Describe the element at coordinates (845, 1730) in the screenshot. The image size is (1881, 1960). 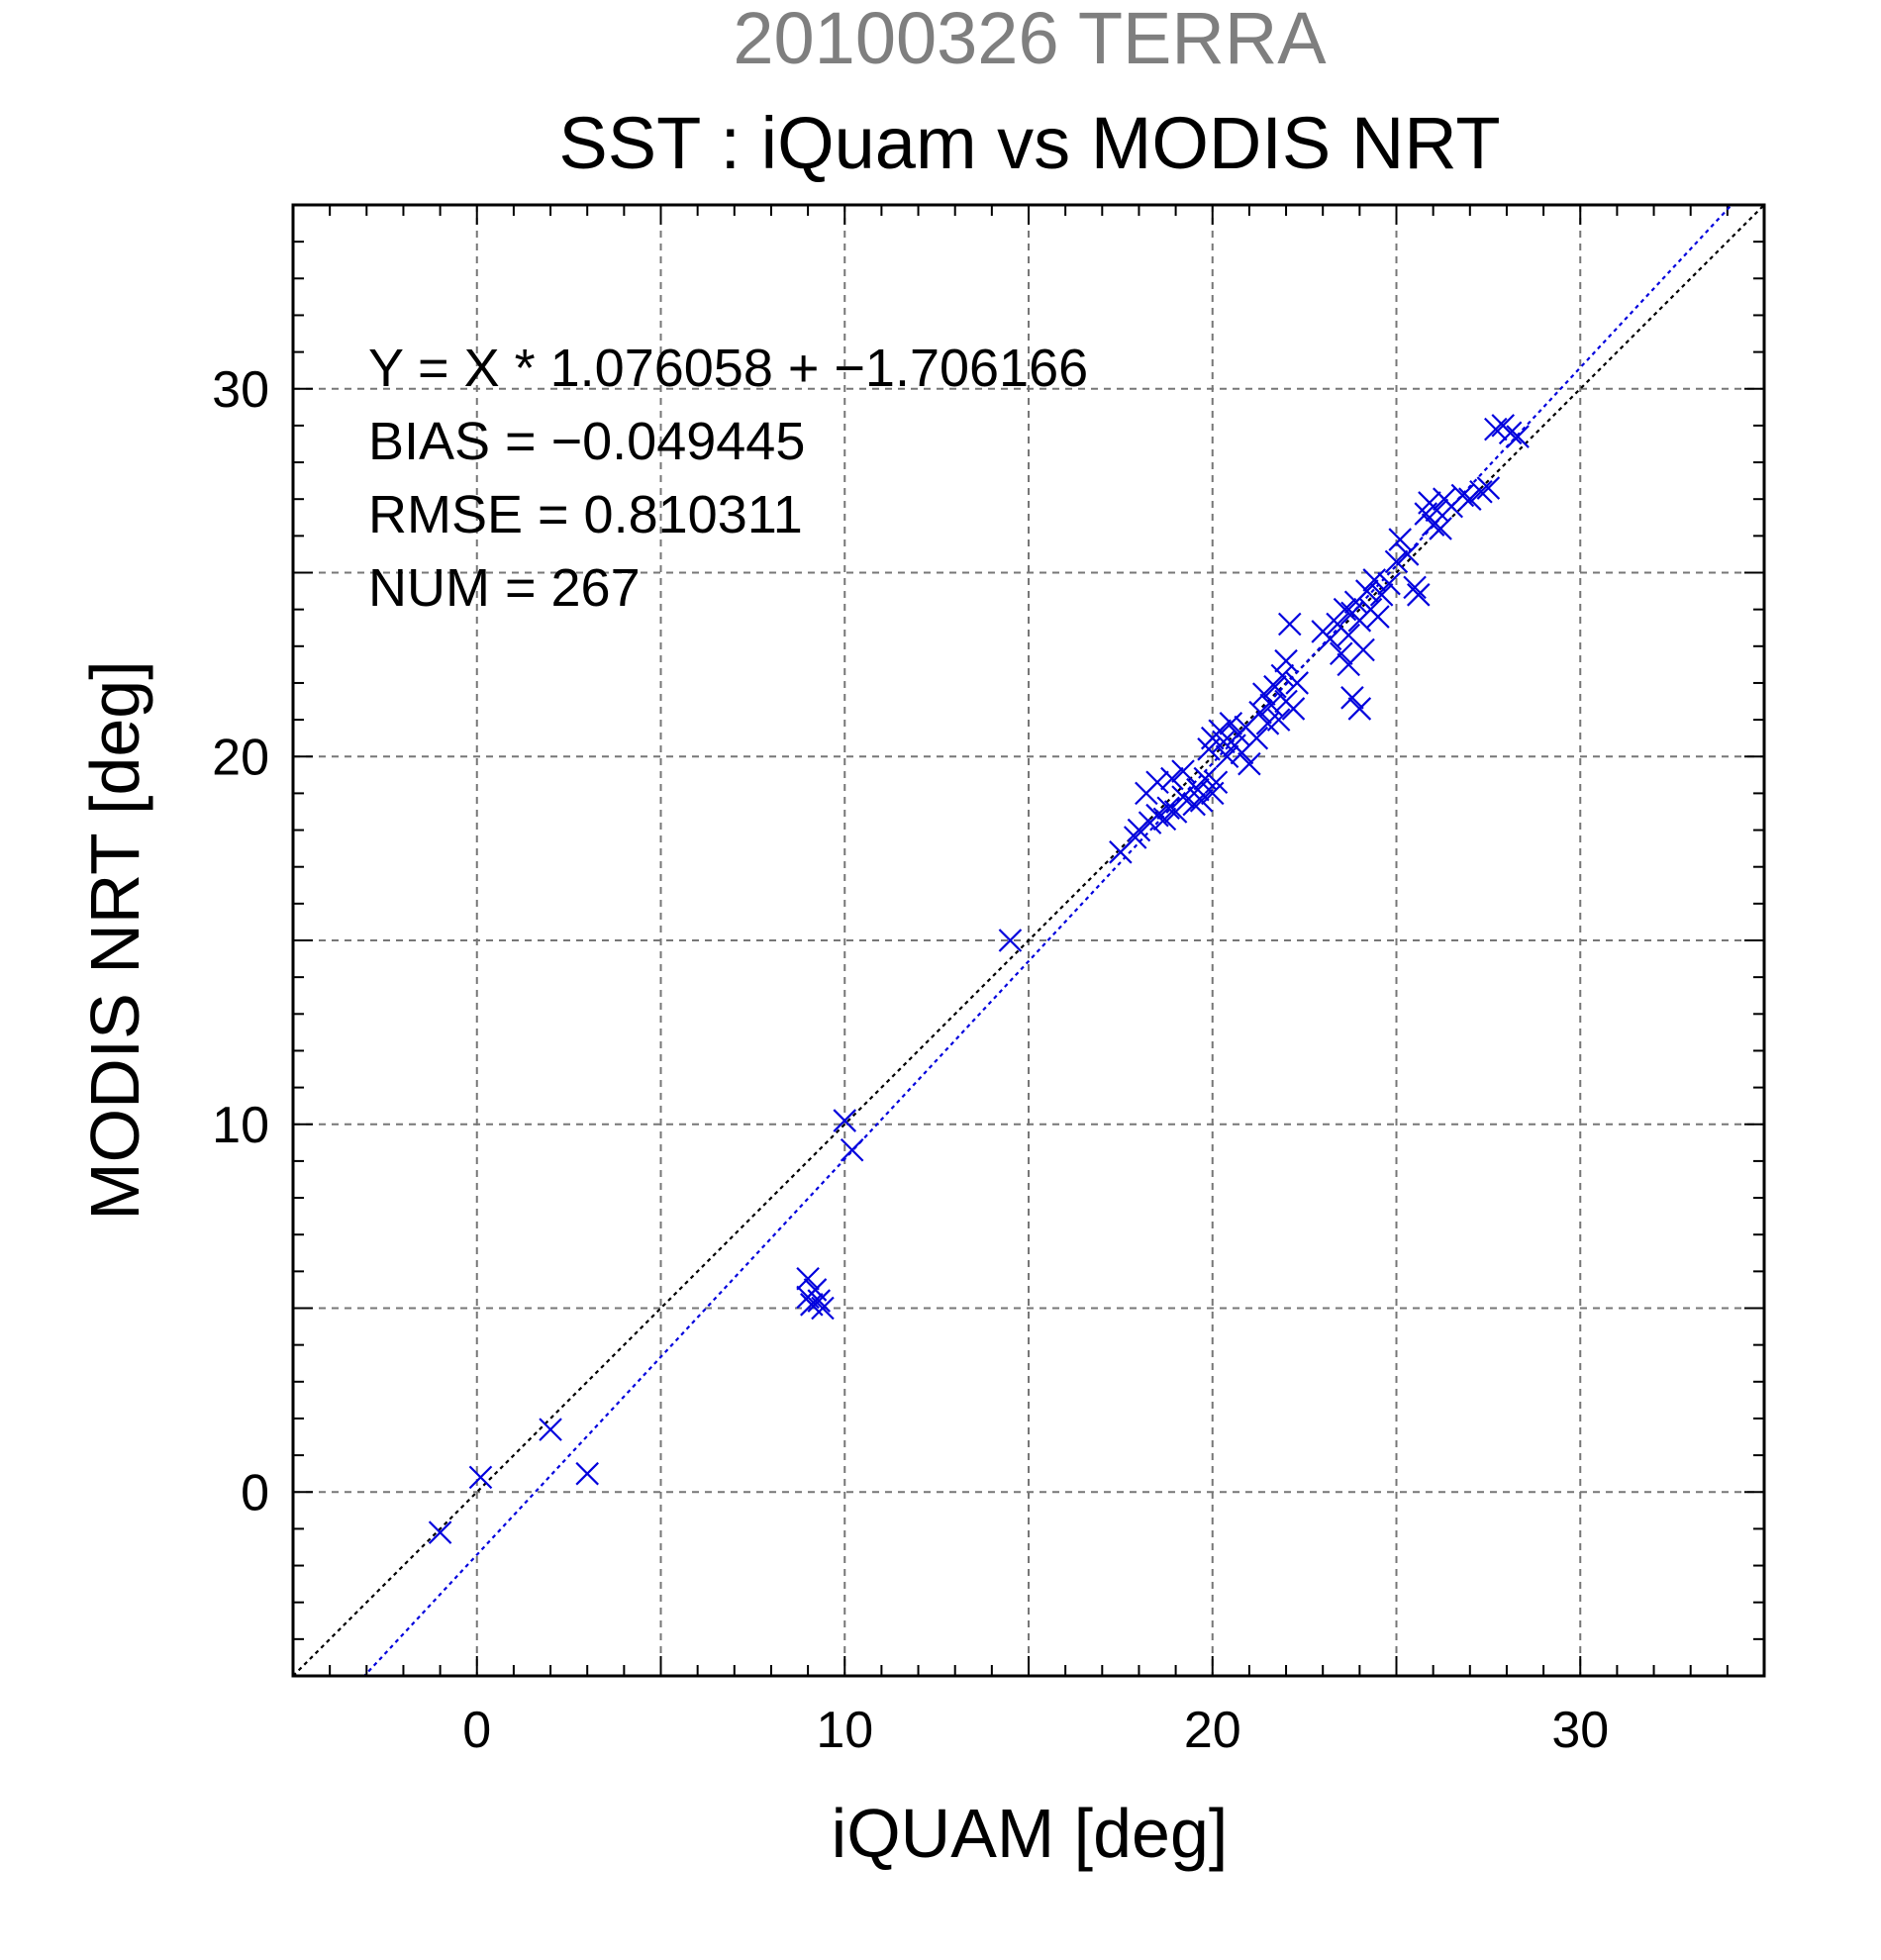
I see `x-tick-label: 10` at that location.